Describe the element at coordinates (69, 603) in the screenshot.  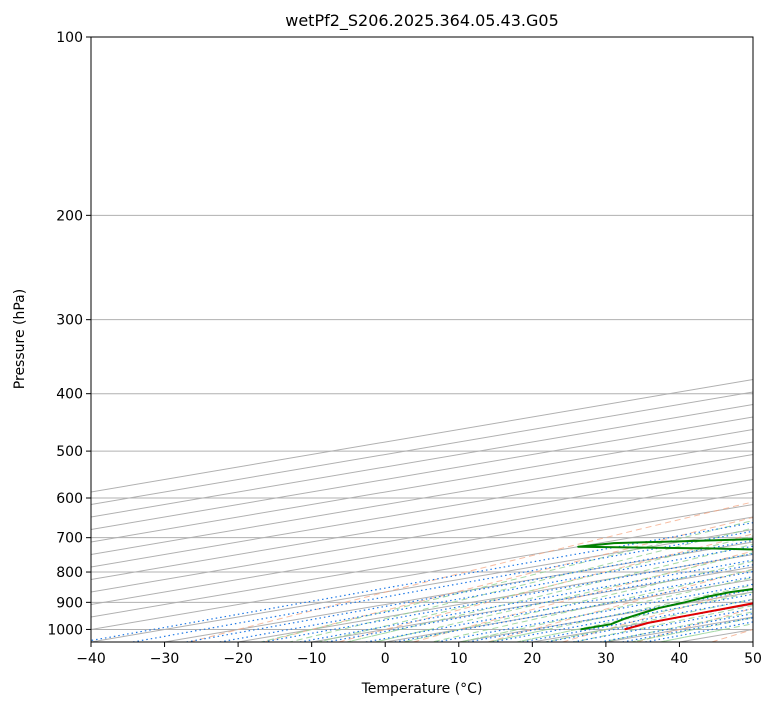
I see `y-tick-label: 900` at that location.